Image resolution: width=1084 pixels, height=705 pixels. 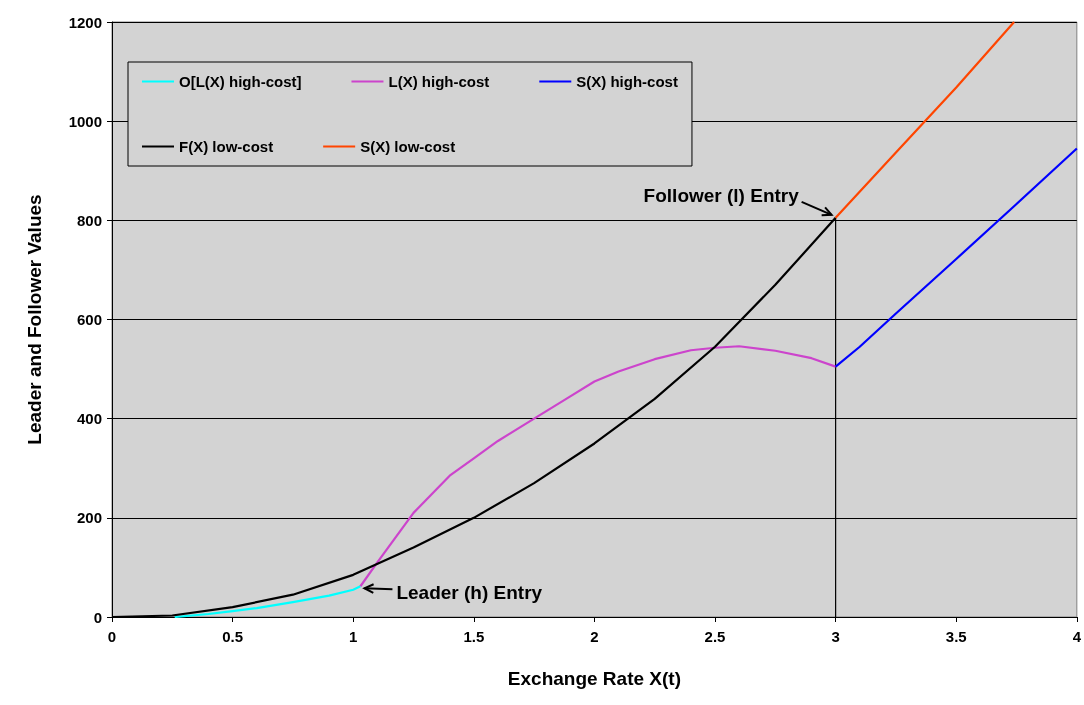 What do you see at coordinates (85, 121) in the screenshot?
I see `y-tick-label: 1000` at bounding box center [85, 121].